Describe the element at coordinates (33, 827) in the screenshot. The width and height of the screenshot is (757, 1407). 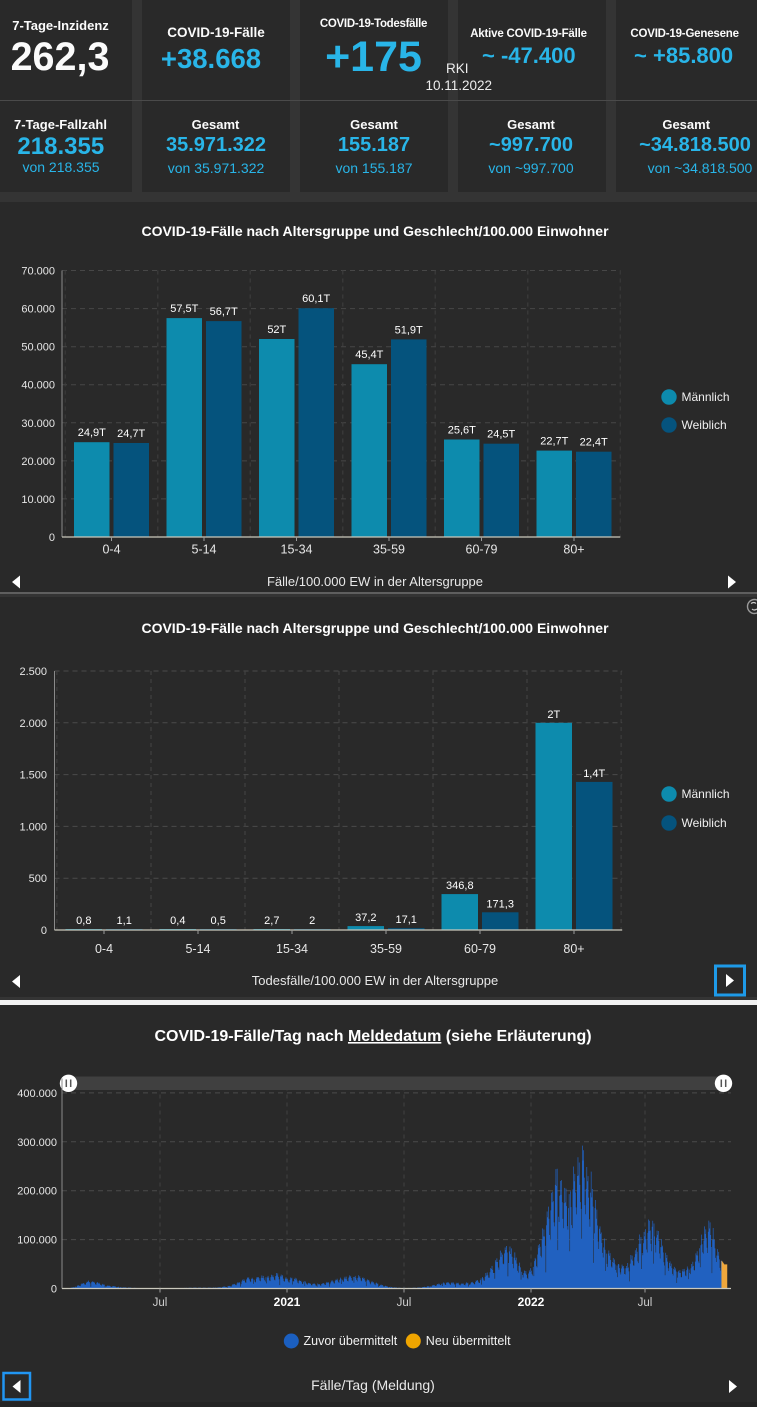
I see `svg-text: 1.000` at that location.